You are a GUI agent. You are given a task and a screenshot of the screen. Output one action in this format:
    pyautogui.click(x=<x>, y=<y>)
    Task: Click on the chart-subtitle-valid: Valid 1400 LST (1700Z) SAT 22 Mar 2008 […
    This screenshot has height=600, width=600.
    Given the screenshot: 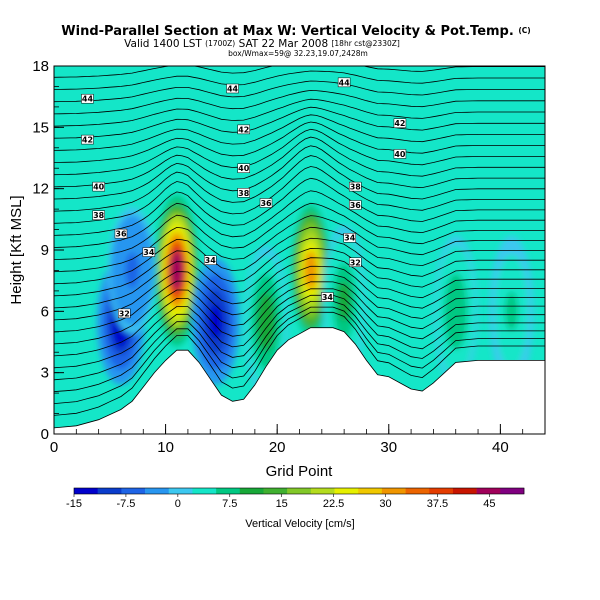 What is the action you would take?
    pyautogui.click(x=262, y=44)
    